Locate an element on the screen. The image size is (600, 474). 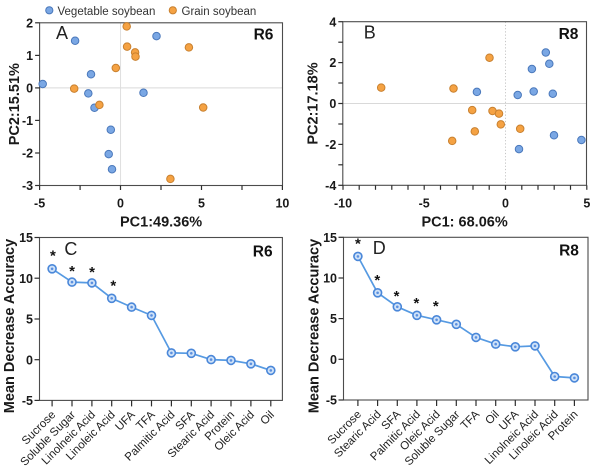
svg-text: -4 is located at coordinates (330, 186).